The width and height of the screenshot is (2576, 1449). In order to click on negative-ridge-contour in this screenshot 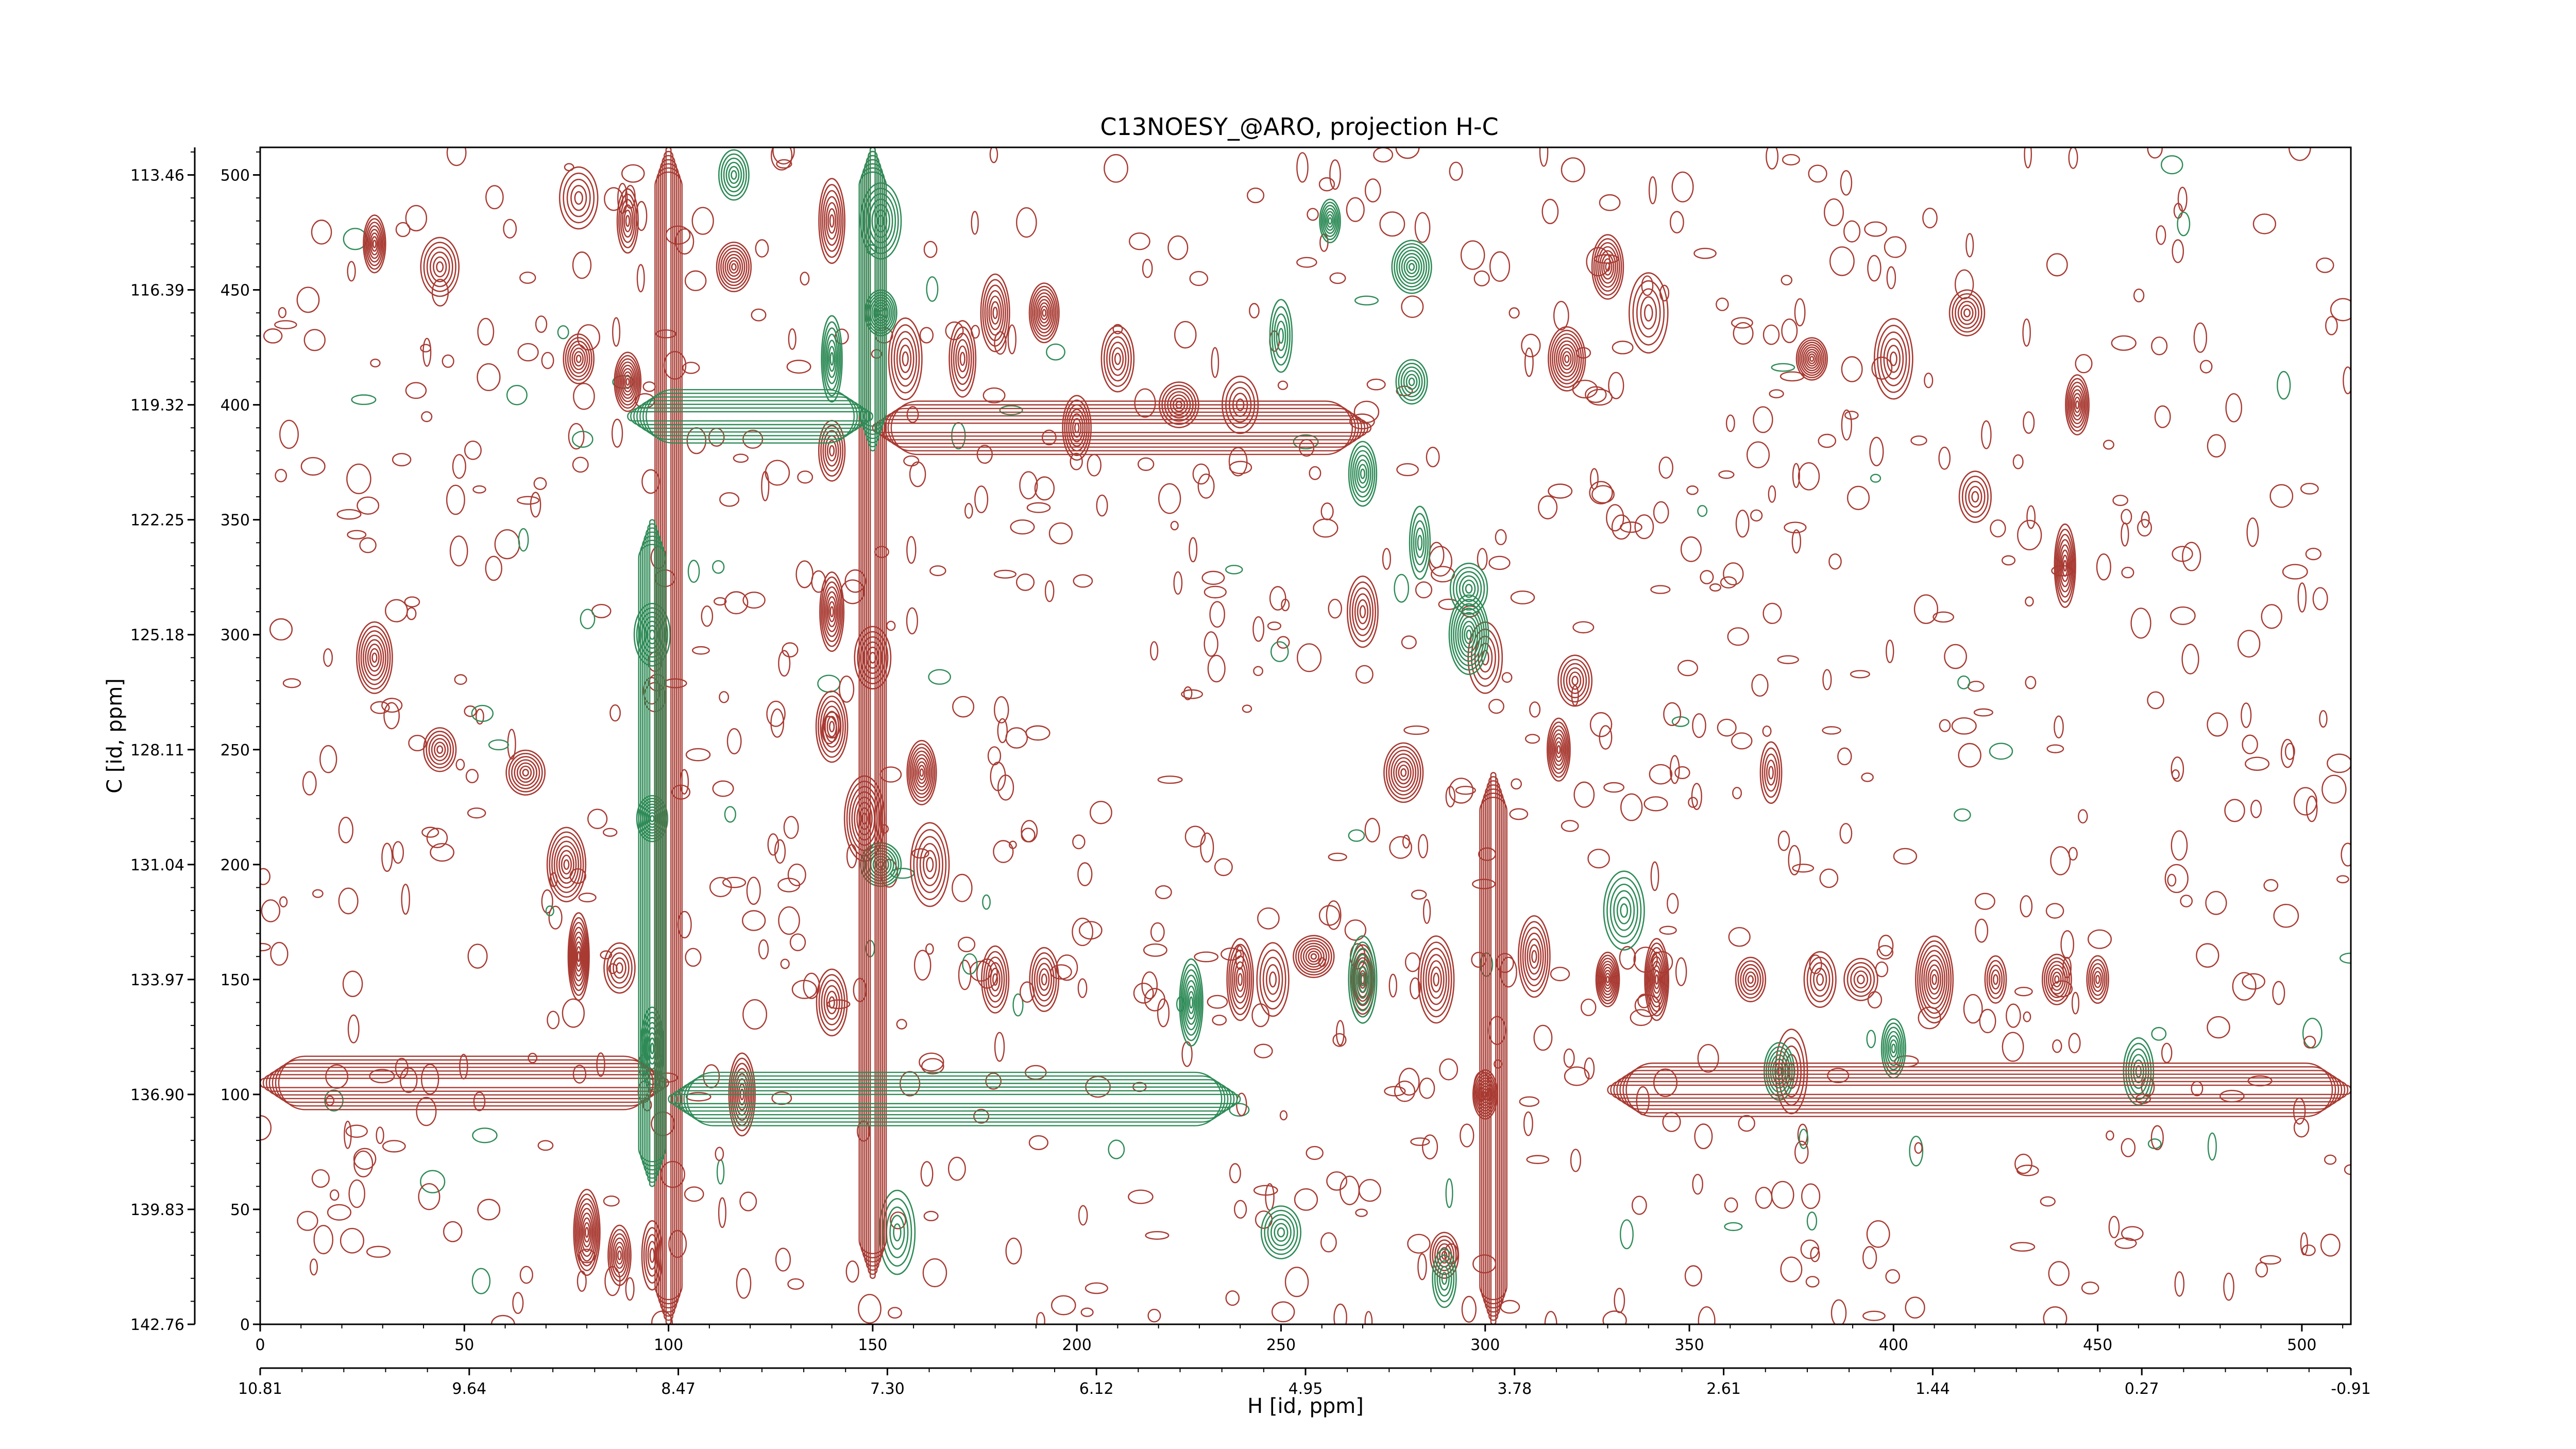, I will do `click(954, 1099)`.